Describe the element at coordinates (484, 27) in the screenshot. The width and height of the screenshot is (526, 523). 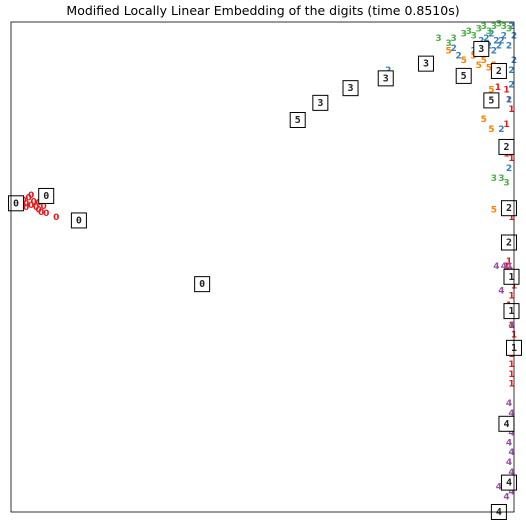
I see `point-digit-3-7: 3` at that location.